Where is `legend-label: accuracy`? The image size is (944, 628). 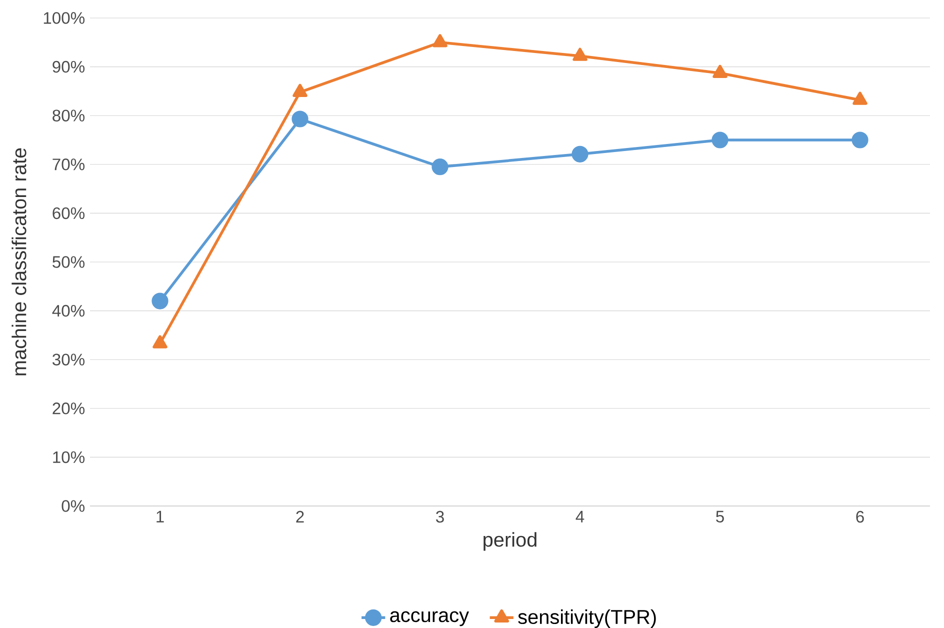
legend-label: accuracy is located at coordinates (429, 618).